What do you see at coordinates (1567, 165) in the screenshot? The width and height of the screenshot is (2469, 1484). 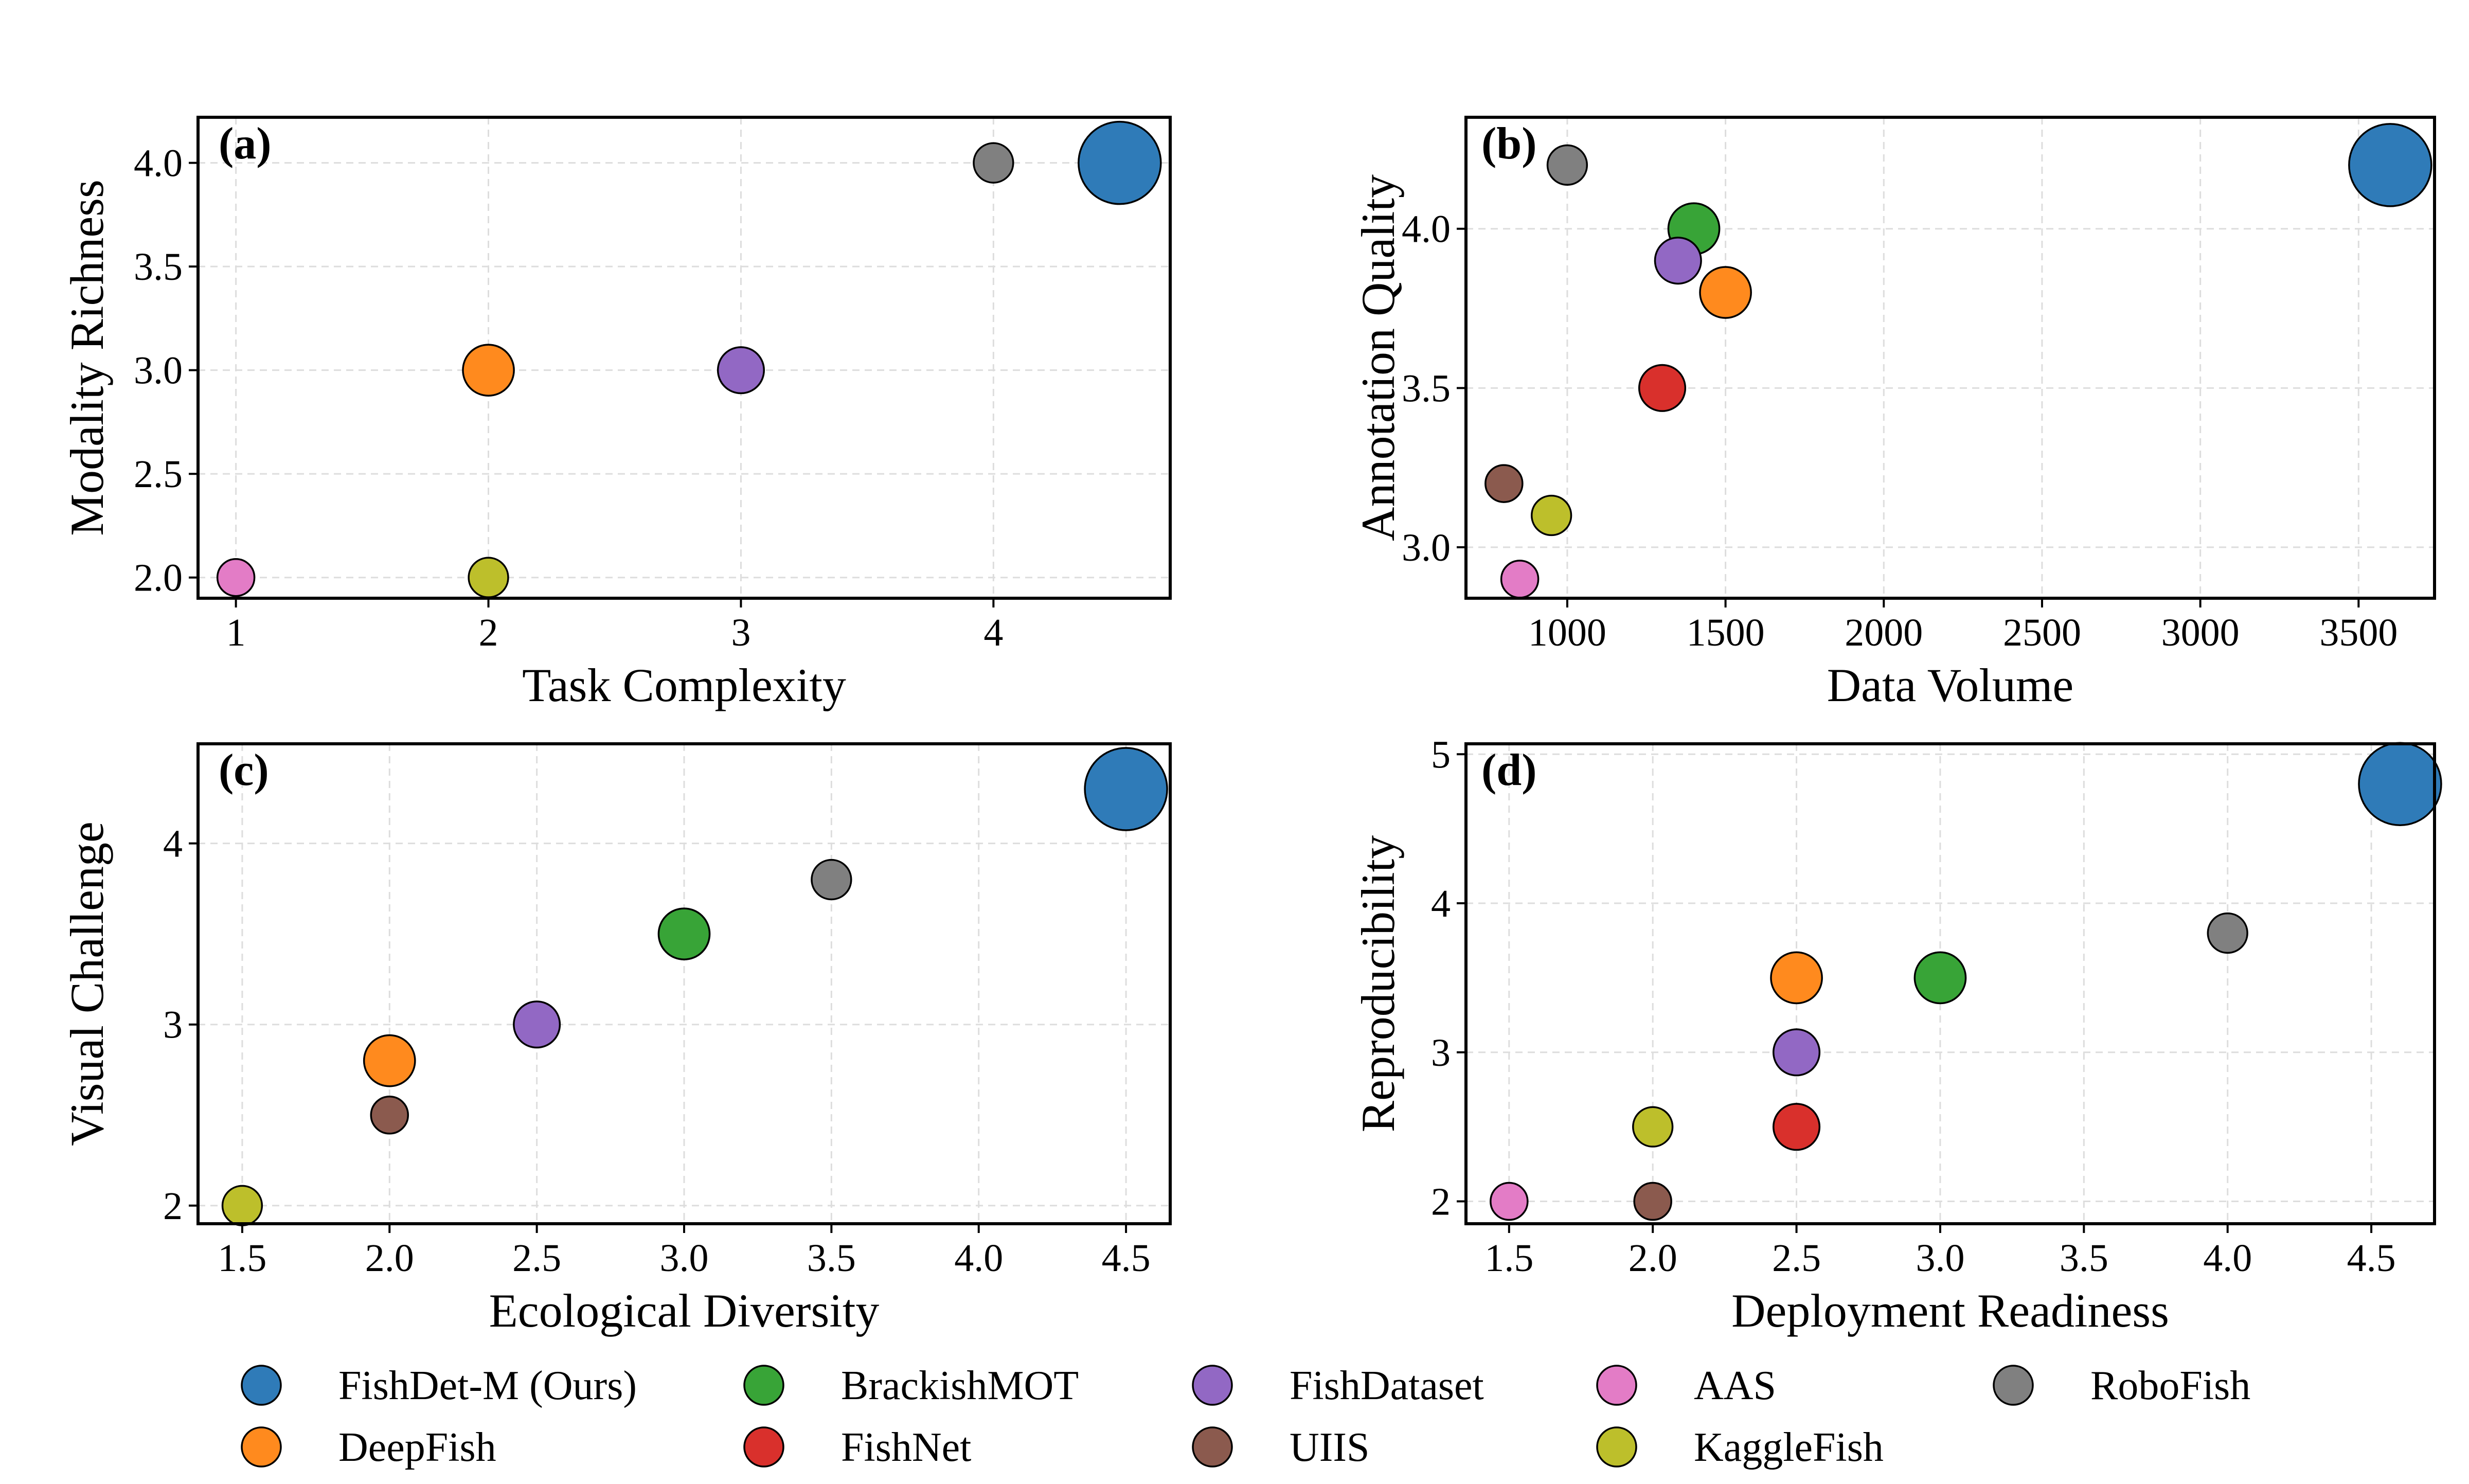 I see `chart-b-point-robofish` at bounding box center [1567, 165].